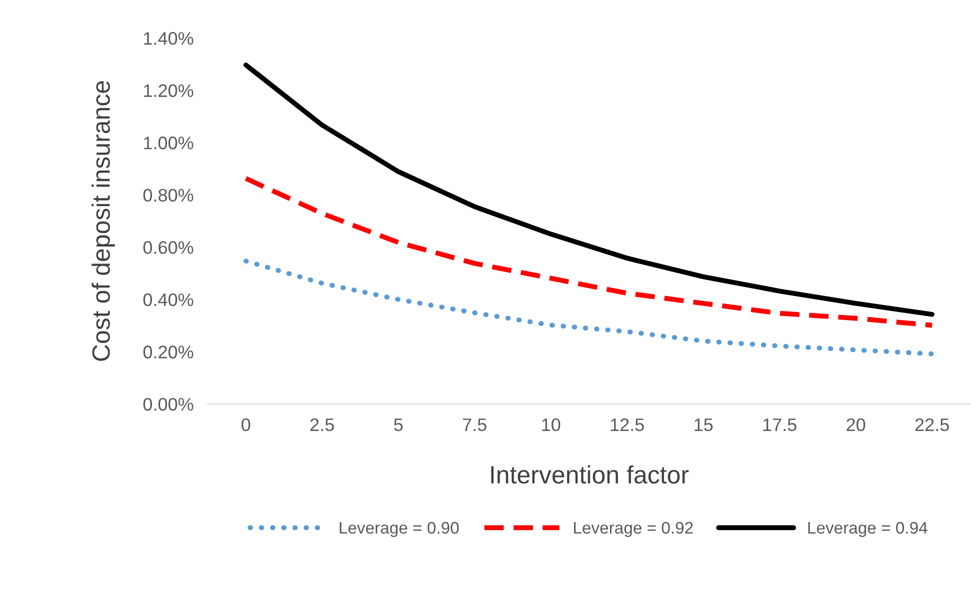 The height and width of the screenshot is (614, 980). What do you see at coordinates (103, 221) in the screenshot?
I see `y-axis-title: Cost of deposit insurance` at bounding box center [103, 221].